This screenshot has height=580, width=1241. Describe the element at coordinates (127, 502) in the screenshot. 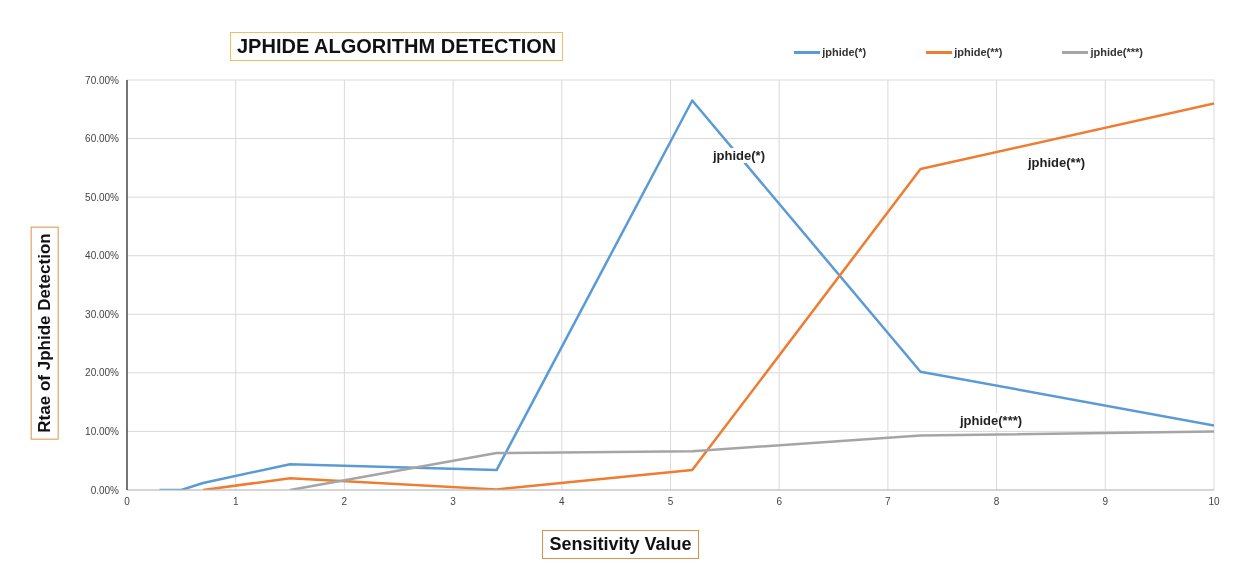

I see `x-tick-label: 0` at that location.